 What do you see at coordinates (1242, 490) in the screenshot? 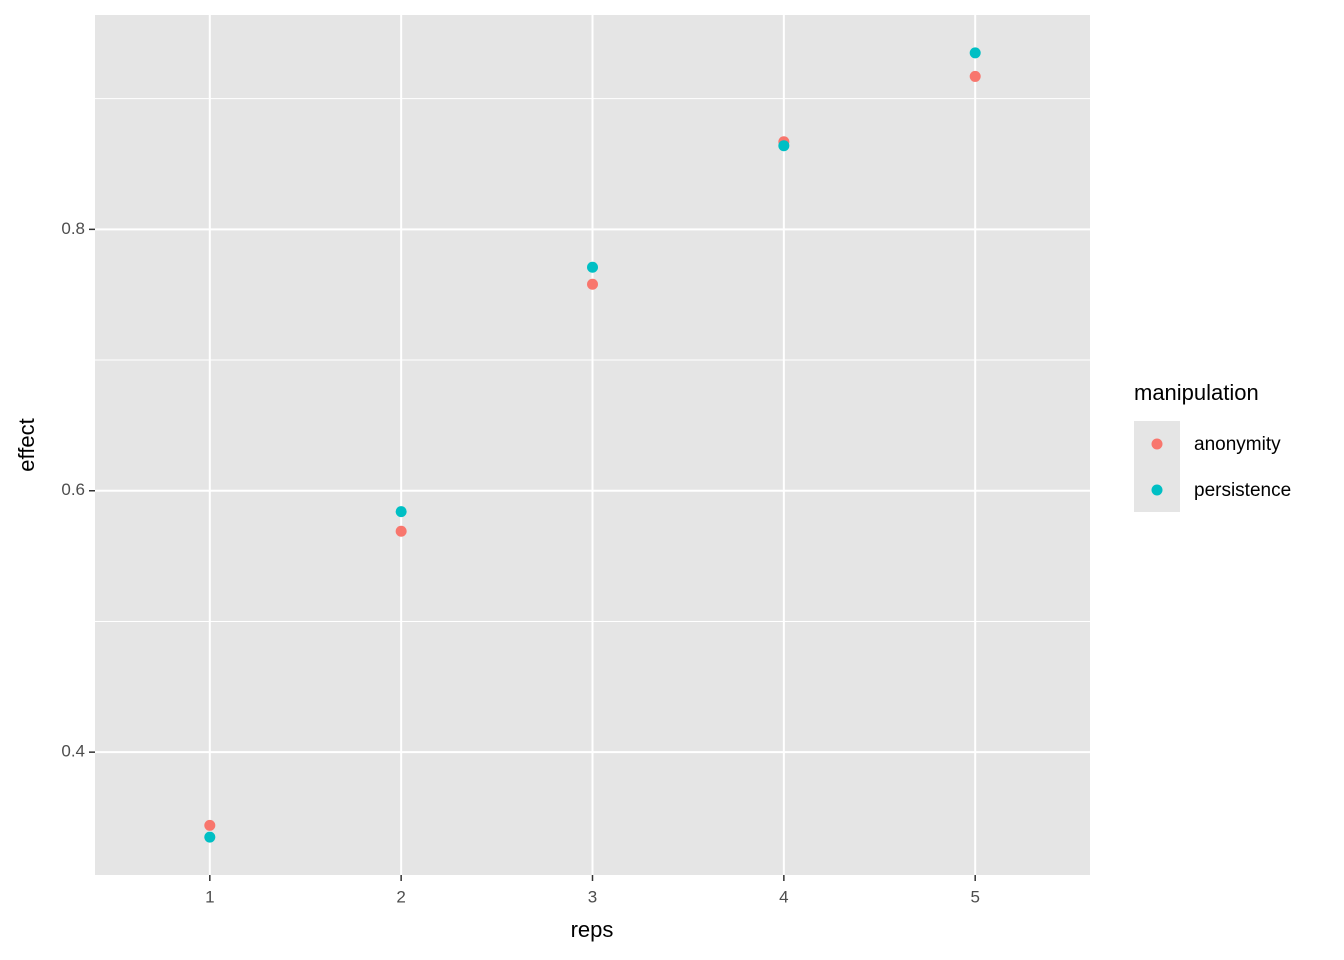
I see `legend-label: persistence` at bounding box center [1242, 490].